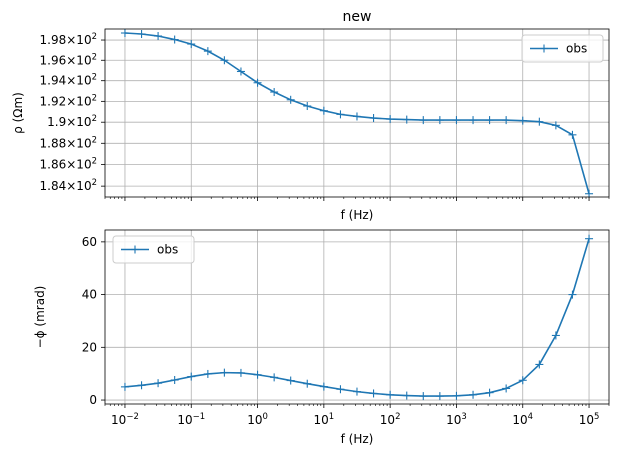 This screenshot has height=457, width=620. Describe the element at coordinates (68, 164) in the screenshot. I see `resistivity-y-tick-label: 1.86×102` at that location.